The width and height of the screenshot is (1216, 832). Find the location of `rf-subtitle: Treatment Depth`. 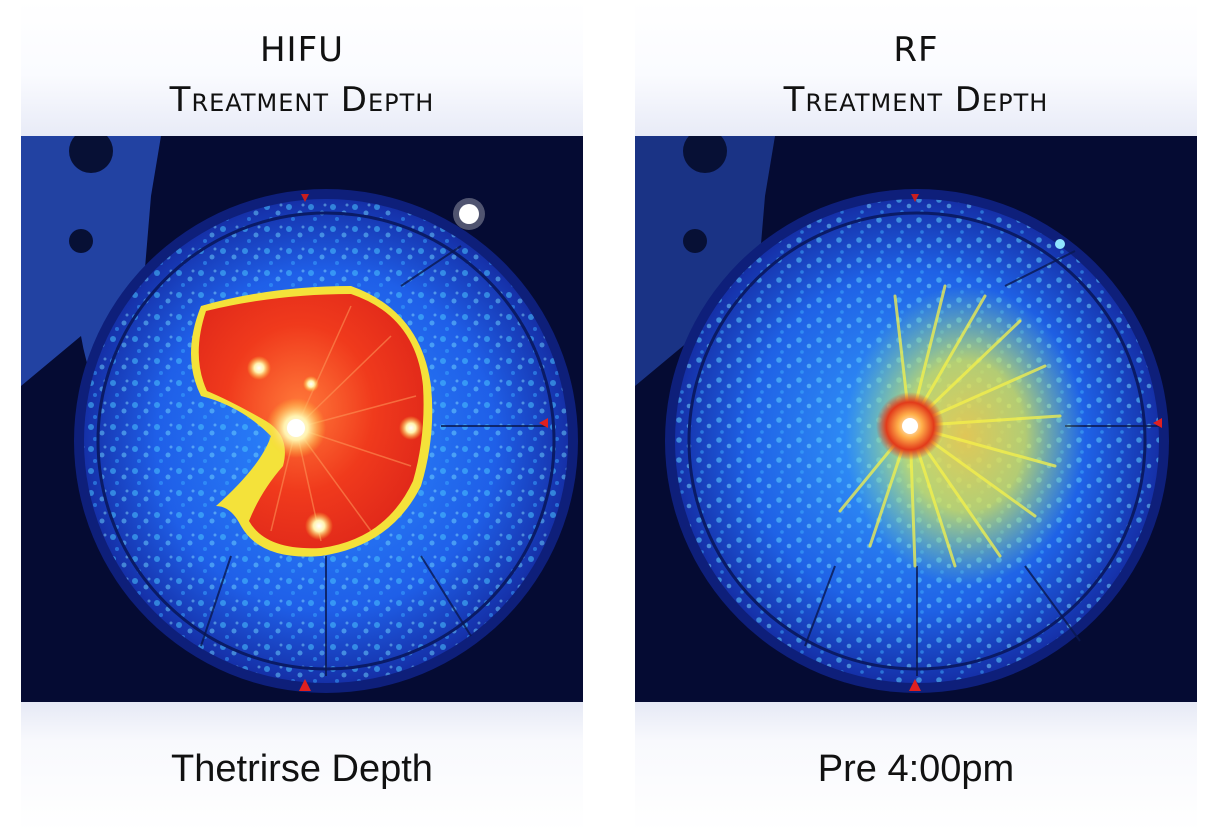

rf-subtitle: Treatment Depth is located at coordinates (916, 100).